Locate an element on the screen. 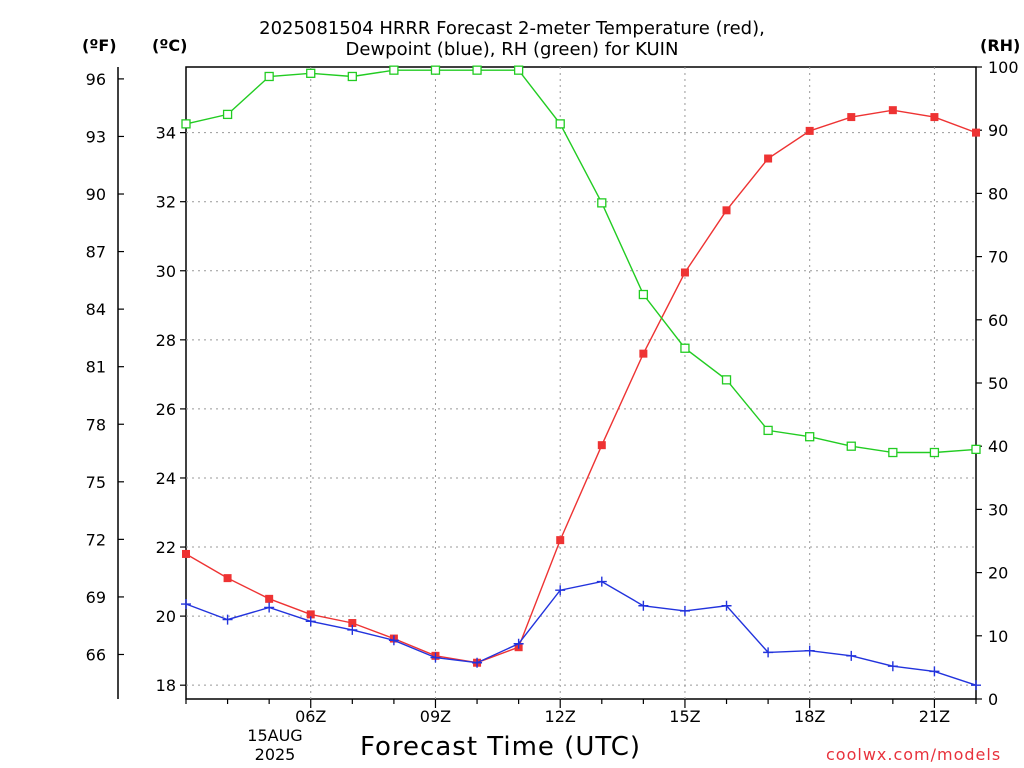 The height and width of the screenshot is (768, 1024). celsius-tick-label: 24 is located at coordinates (166, 478).